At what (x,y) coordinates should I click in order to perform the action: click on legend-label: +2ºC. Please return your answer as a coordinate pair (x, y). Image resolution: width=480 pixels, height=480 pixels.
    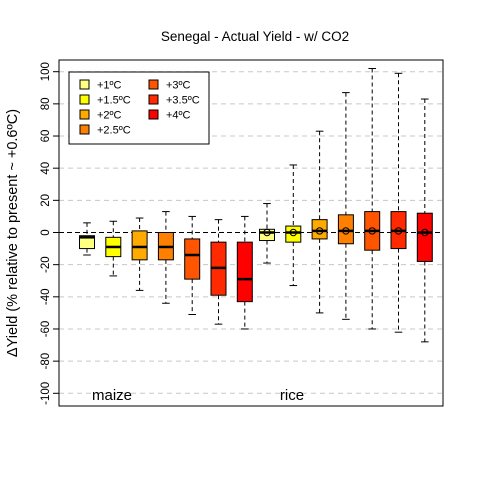
    Looking at the image, I should click on (109, 116).